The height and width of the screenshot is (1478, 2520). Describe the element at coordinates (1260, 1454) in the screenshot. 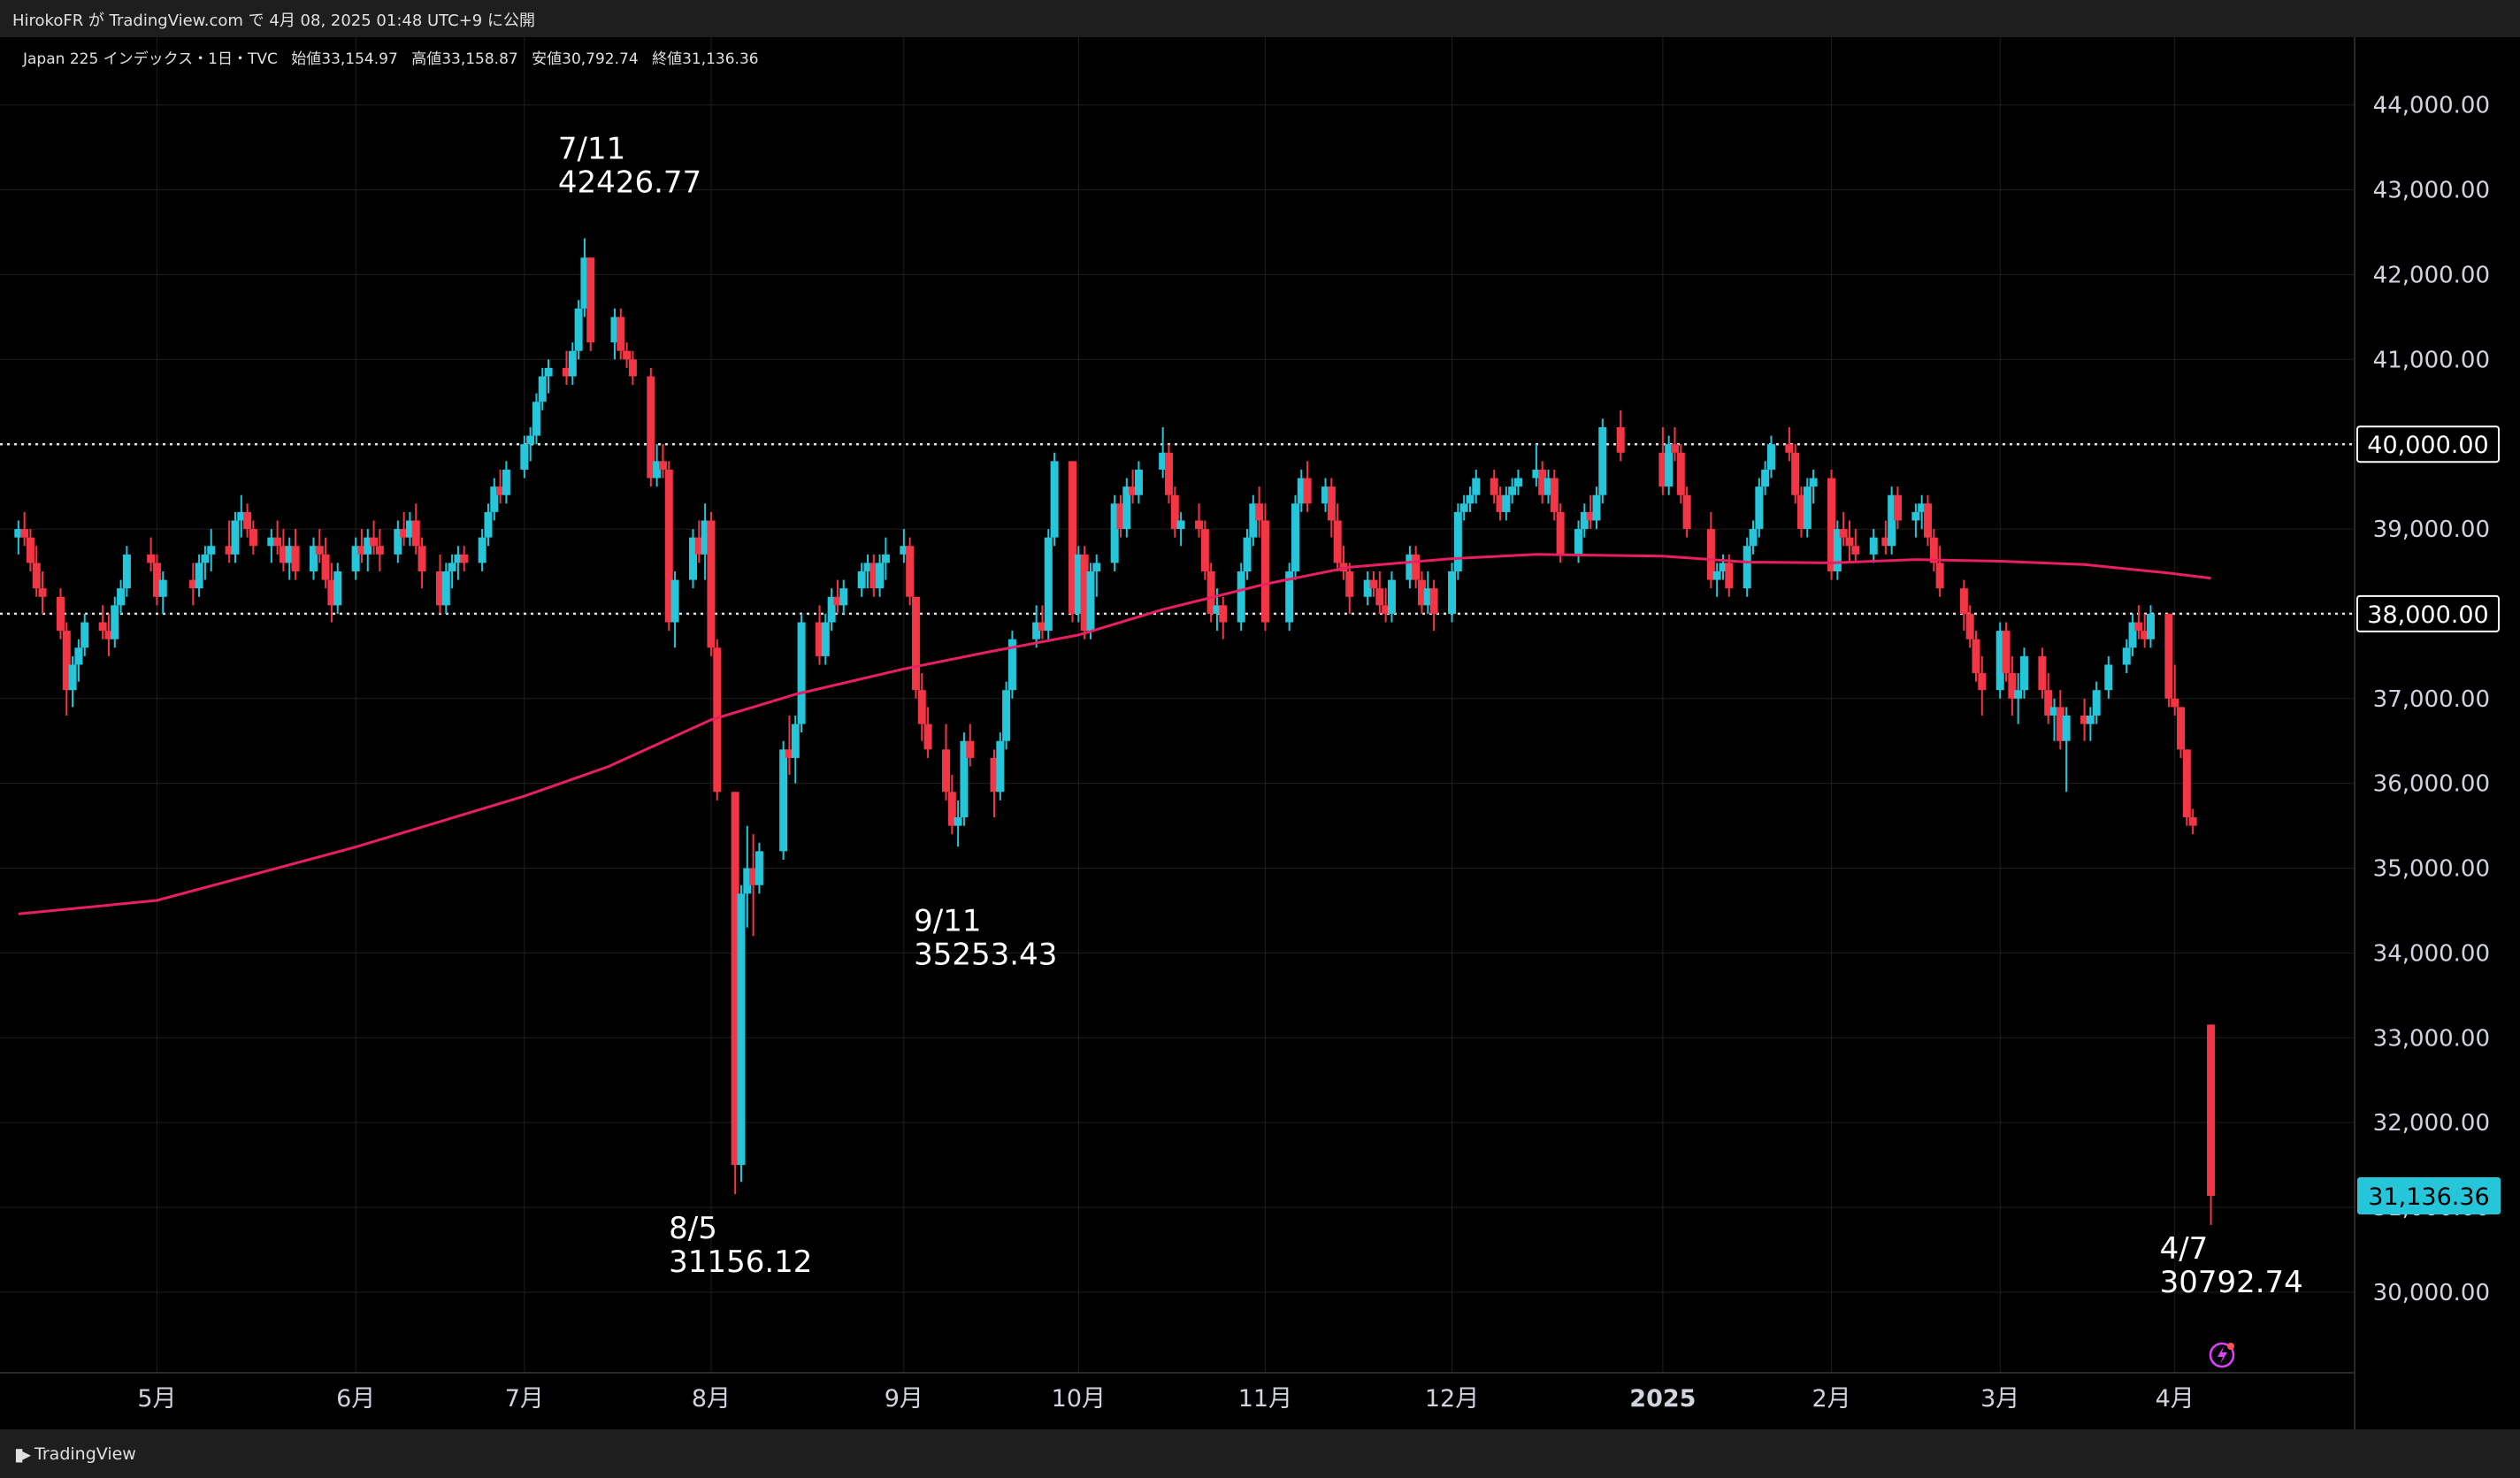

I see `bottom-bar: ▮▸ TradingView` at that location.